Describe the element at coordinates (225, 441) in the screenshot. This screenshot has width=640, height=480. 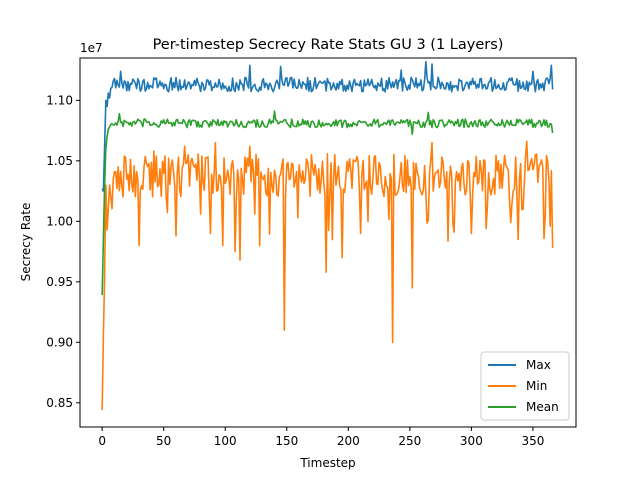
I see `x-tick-label: 100` at that location.